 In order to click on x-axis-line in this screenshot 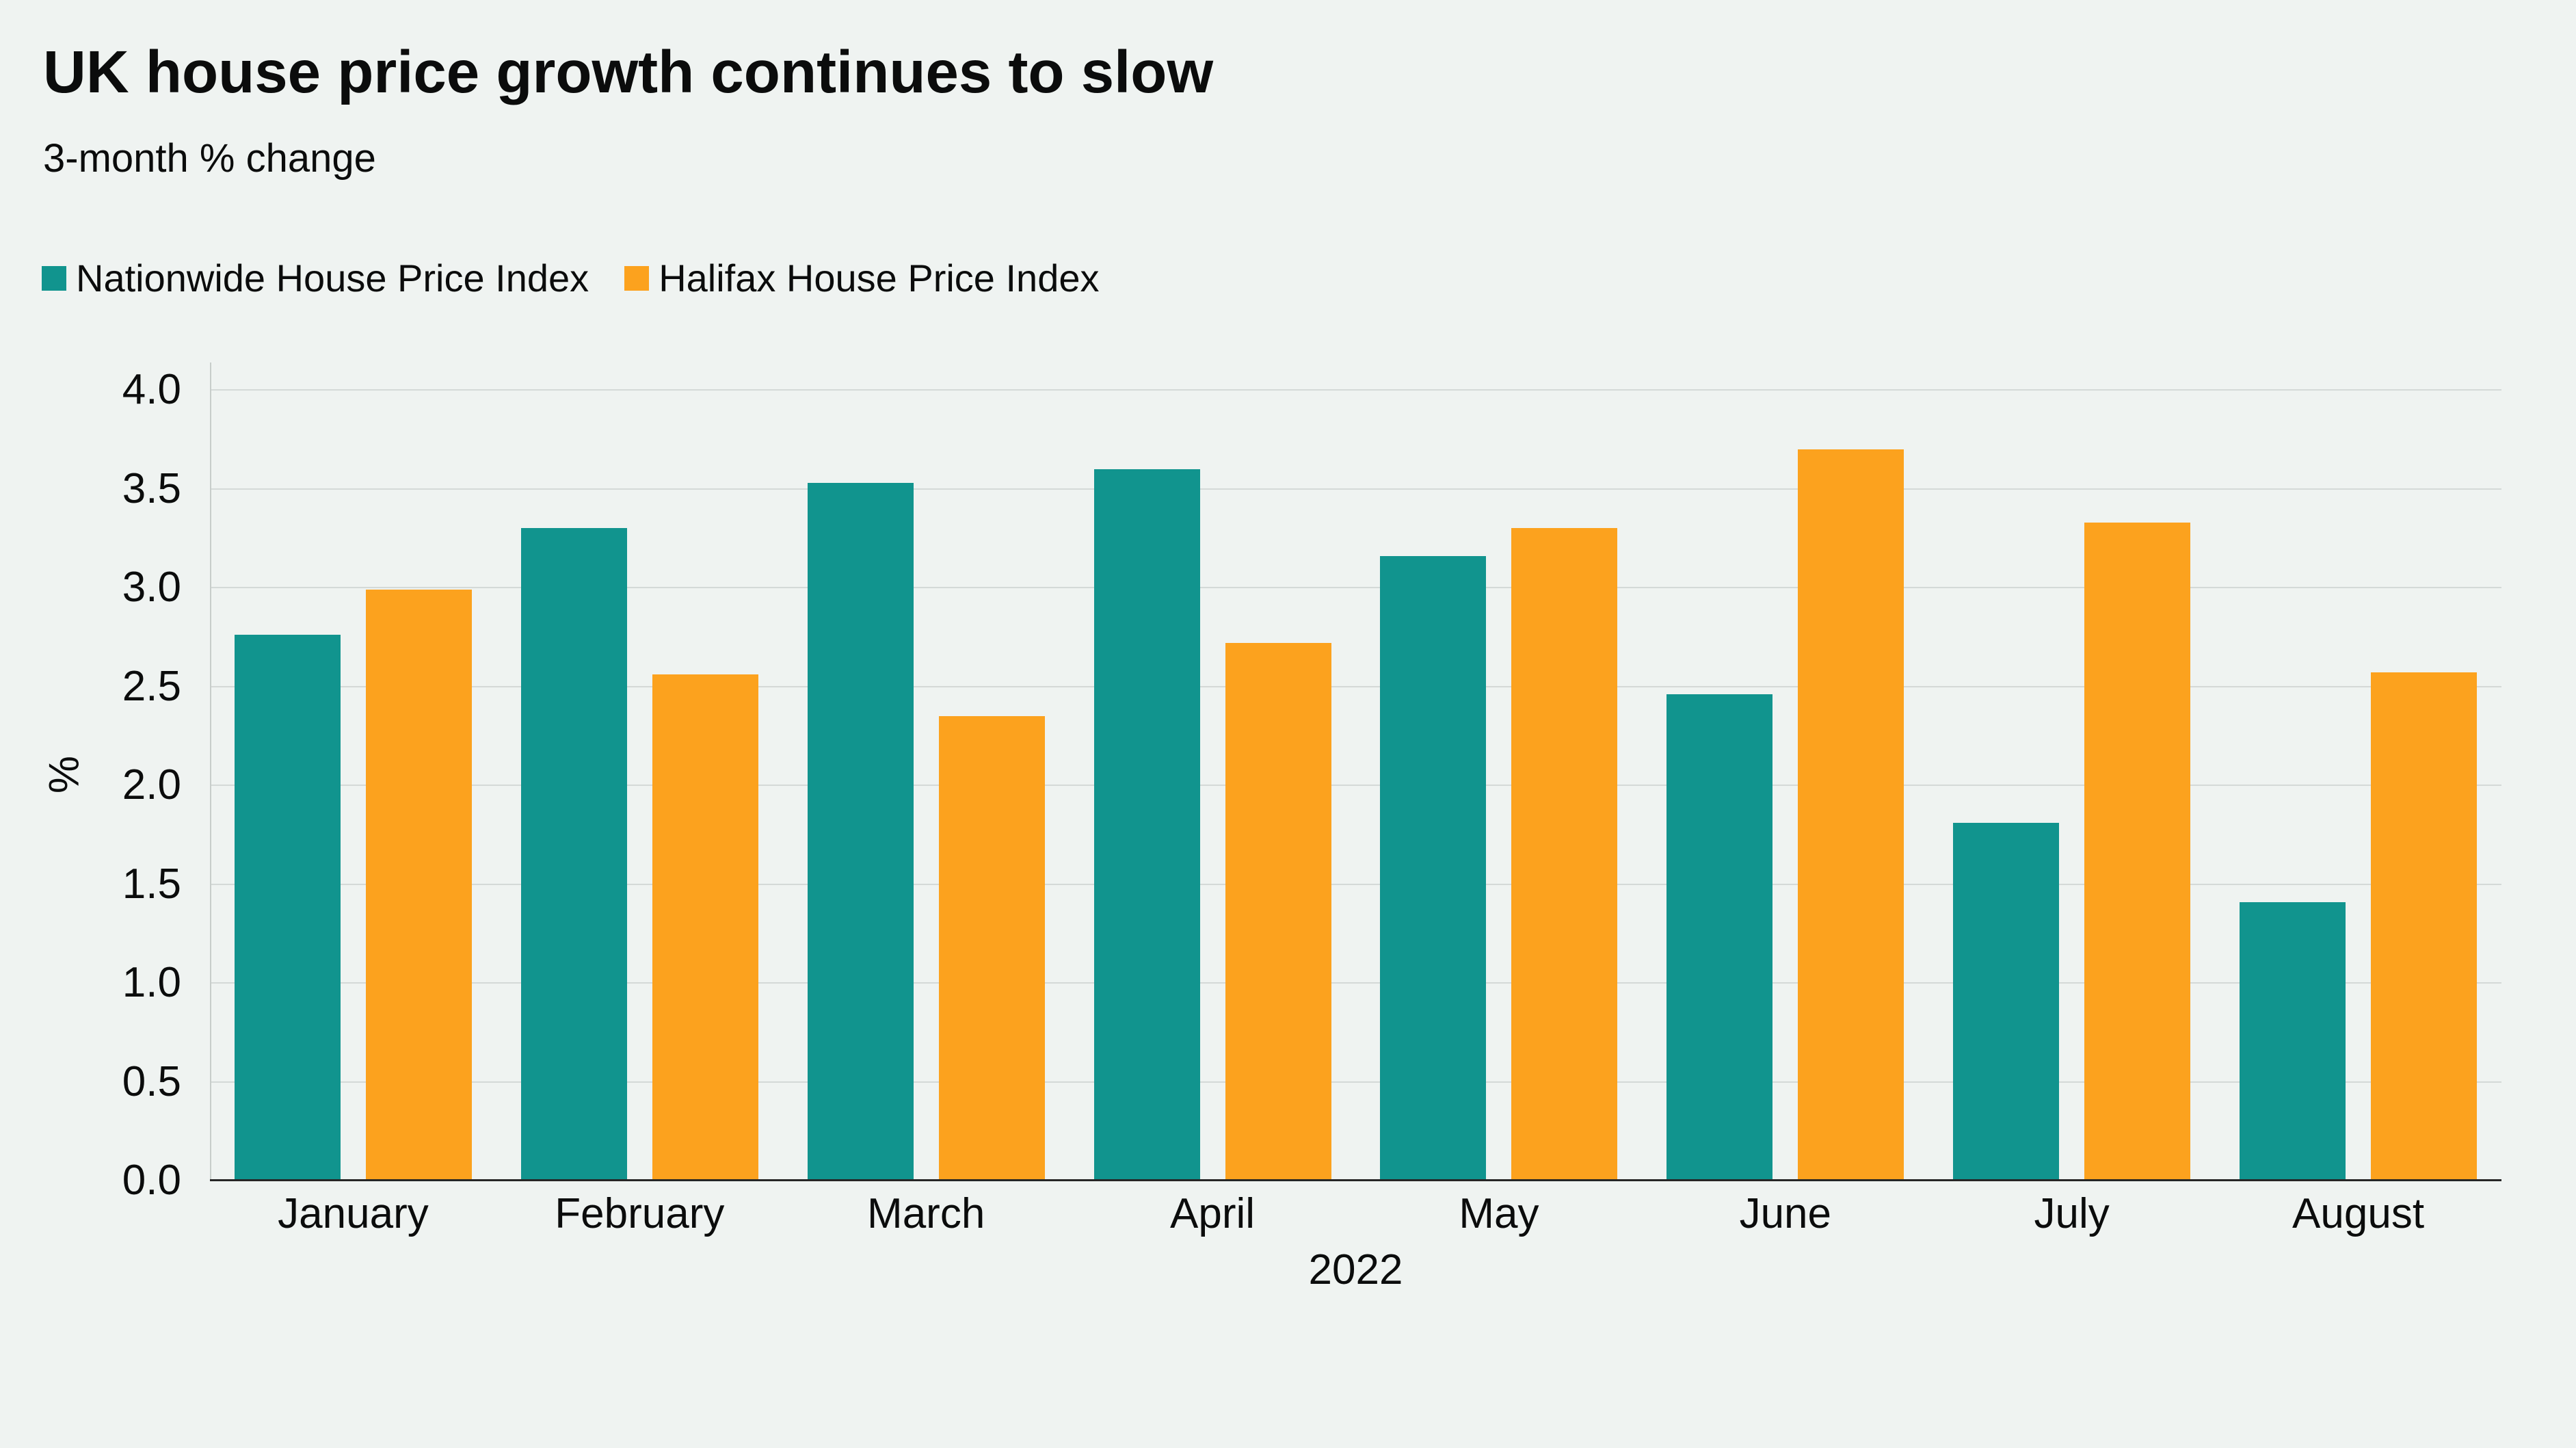, I will do `click(1355, 1180)`.